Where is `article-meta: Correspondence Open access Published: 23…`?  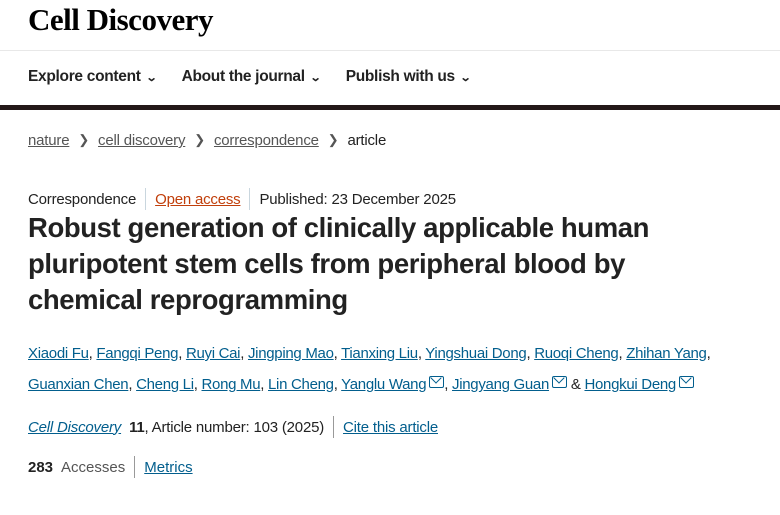
article-meta: Correspondence Open access Published: 23… is located at coordinates (242, 199).